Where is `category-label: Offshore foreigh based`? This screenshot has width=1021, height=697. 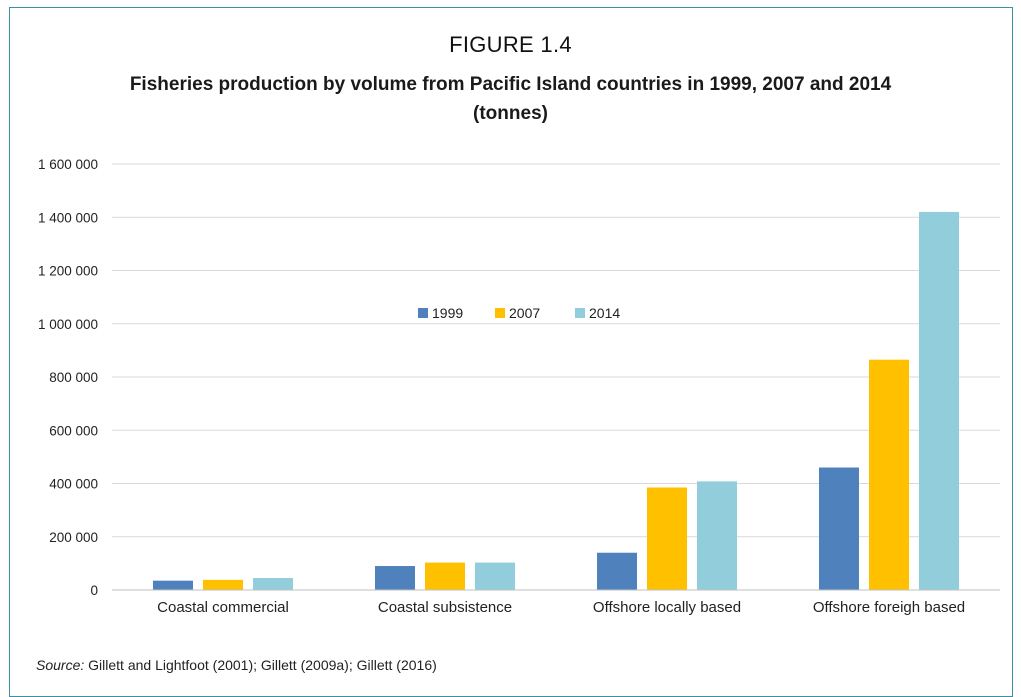 category-label: Offshore foreigh based is located at coordinates (889, 607).